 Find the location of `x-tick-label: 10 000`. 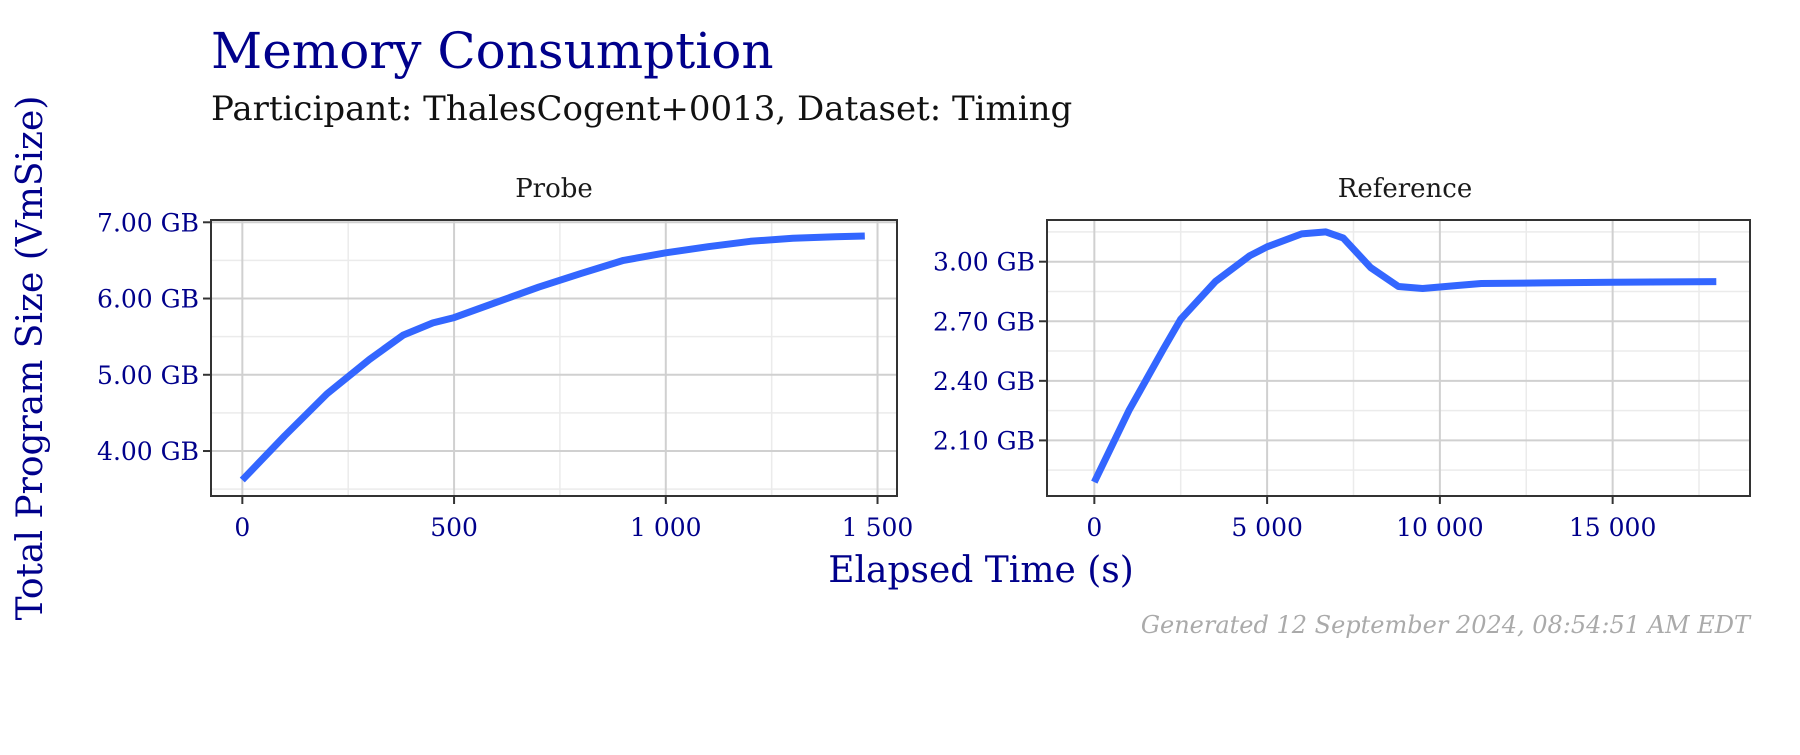

x-tick-label: 10 000 is located at coordinates (1439, 527).